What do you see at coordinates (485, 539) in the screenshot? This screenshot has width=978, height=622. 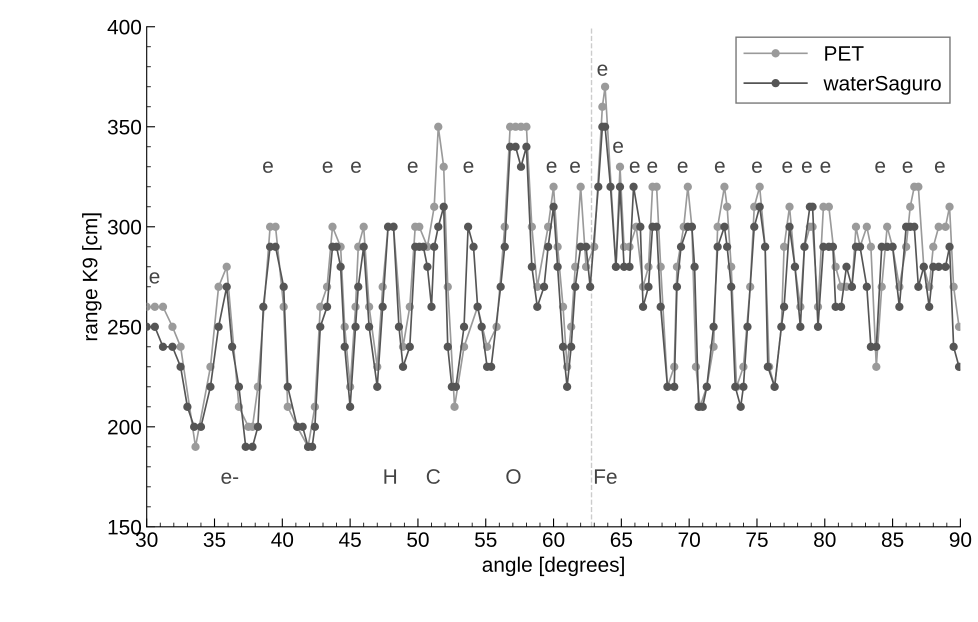 I see `x-tick-label: 55` at bounding box center [485, 539].